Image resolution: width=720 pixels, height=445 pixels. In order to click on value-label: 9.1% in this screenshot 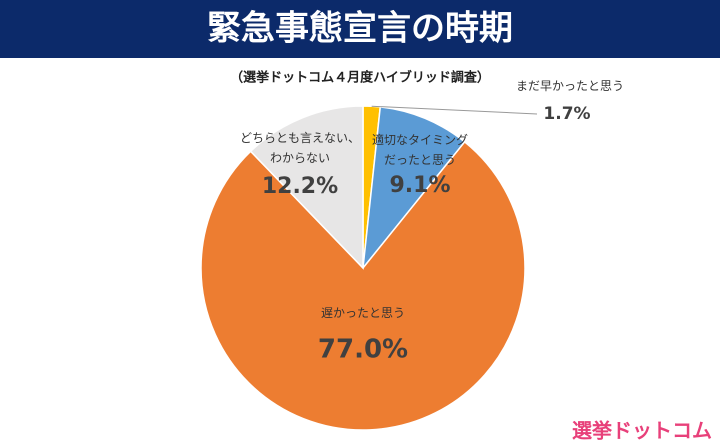, I will do `click(419, 185)`.